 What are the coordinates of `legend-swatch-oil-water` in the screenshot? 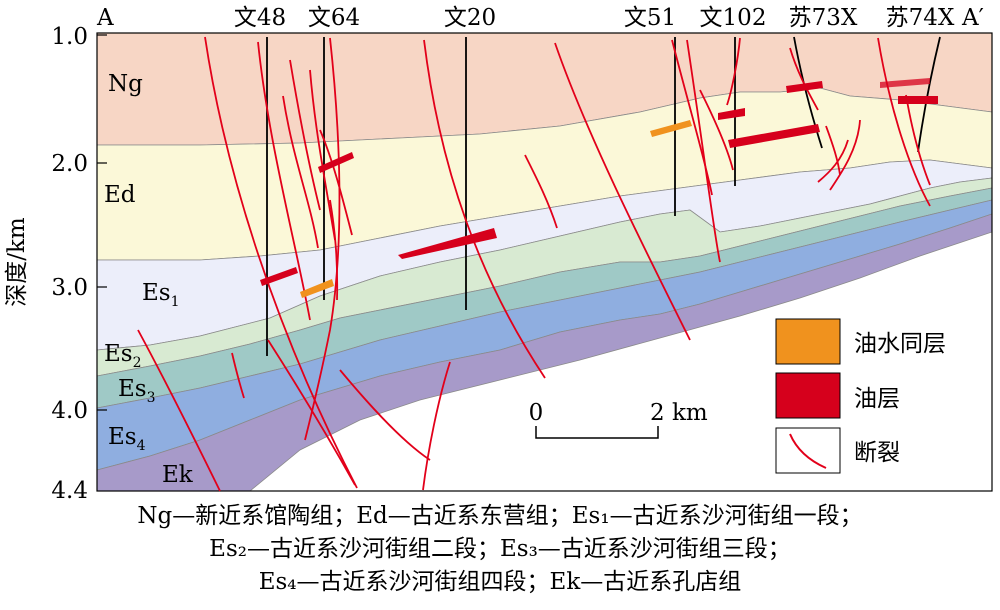 It's located at (808, 341).